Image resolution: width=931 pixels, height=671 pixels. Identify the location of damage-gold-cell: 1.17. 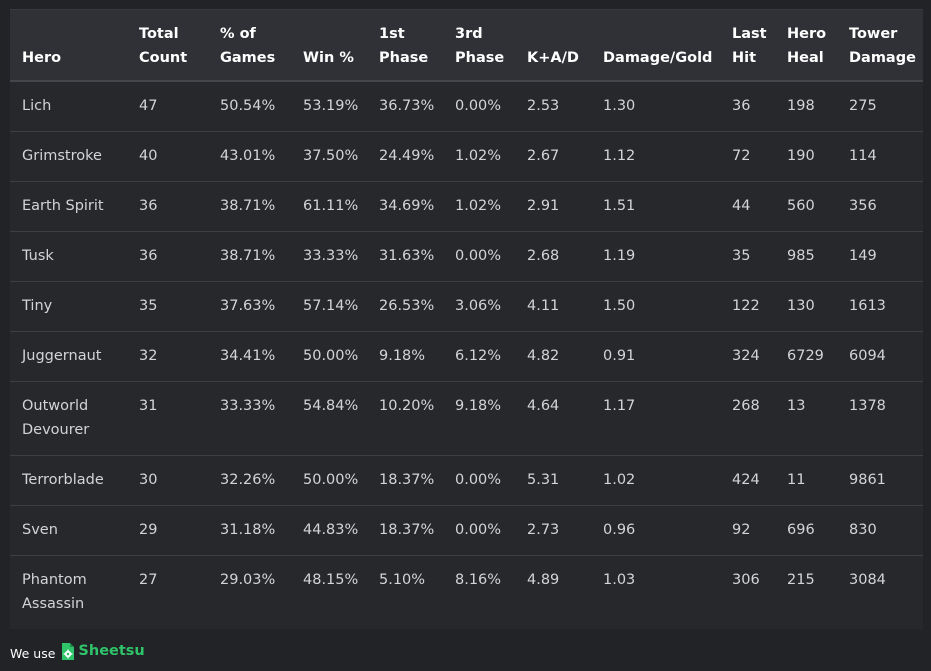
(655, 418).